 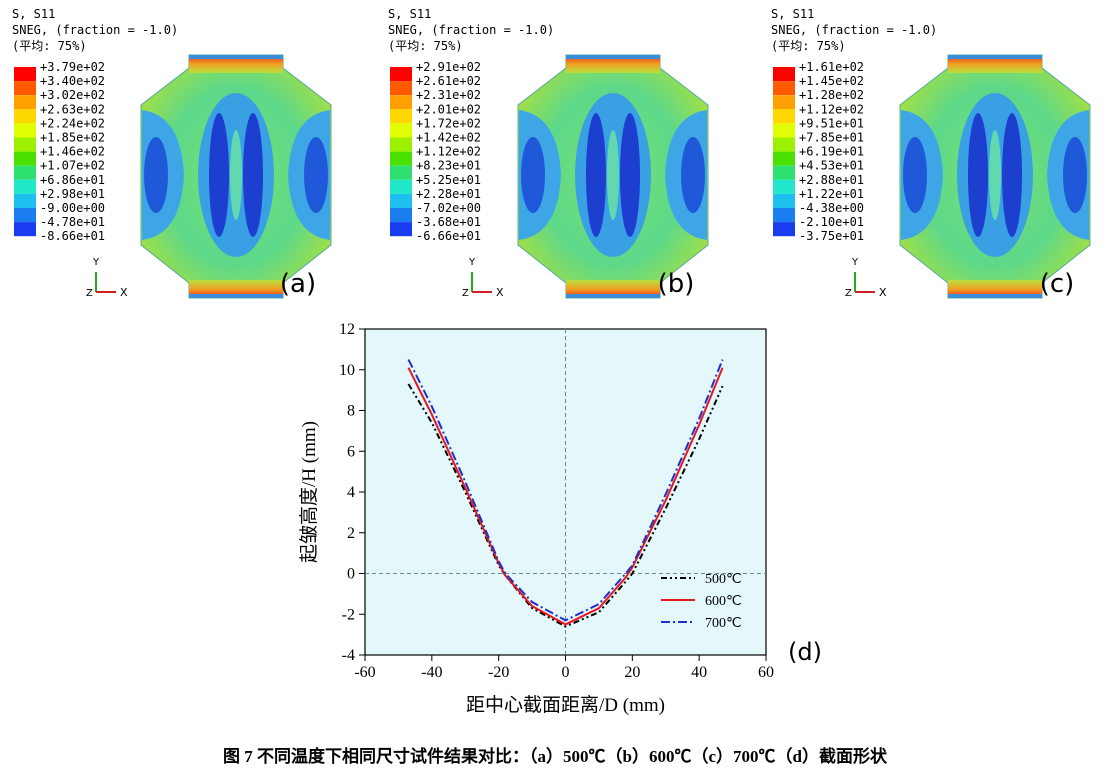 I want to click on legend-label: +1.22e+01, so click(x=831, y=194).